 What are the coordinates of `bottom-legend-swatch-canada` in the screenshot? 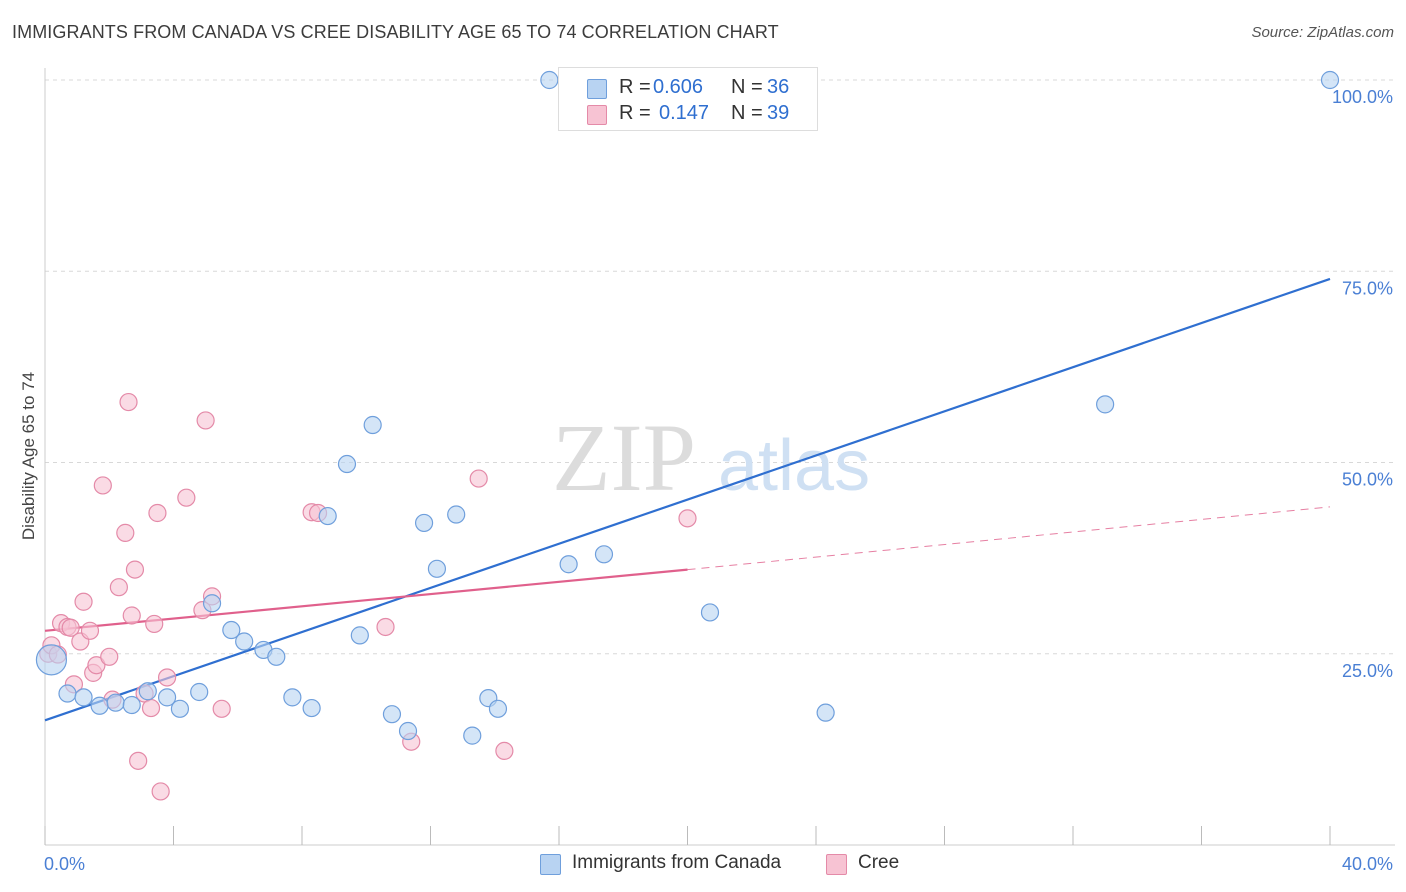 It's located at (550, 864).